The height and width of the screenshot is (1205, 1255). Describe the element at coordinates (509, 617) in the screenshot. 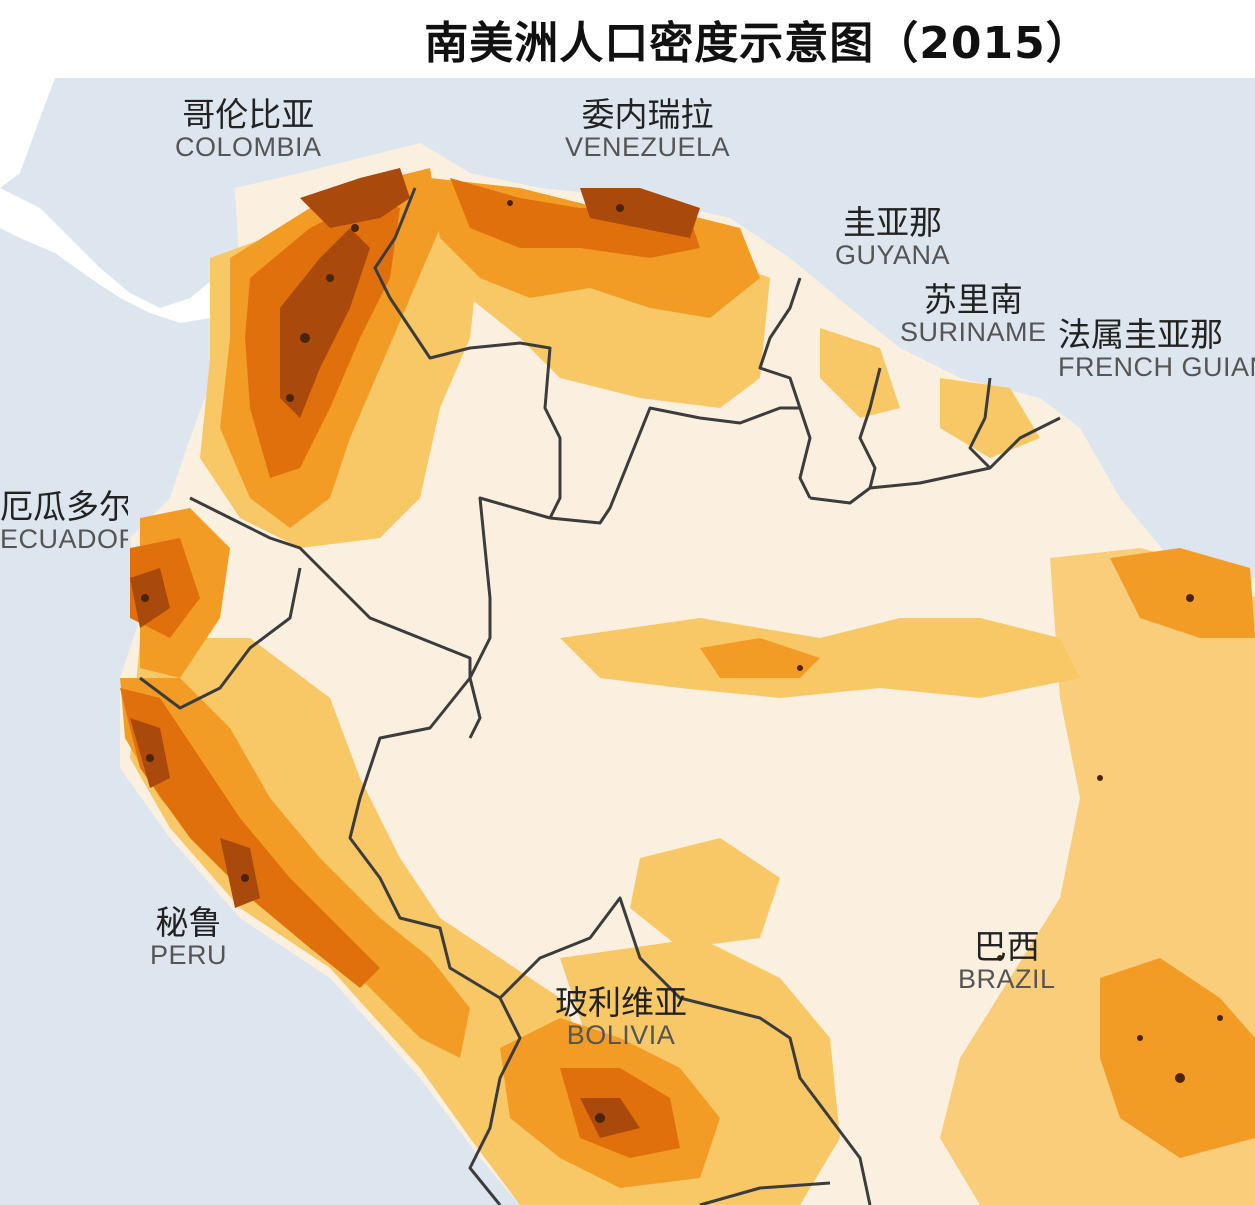

I see `border-colombia-brazil` at that location.